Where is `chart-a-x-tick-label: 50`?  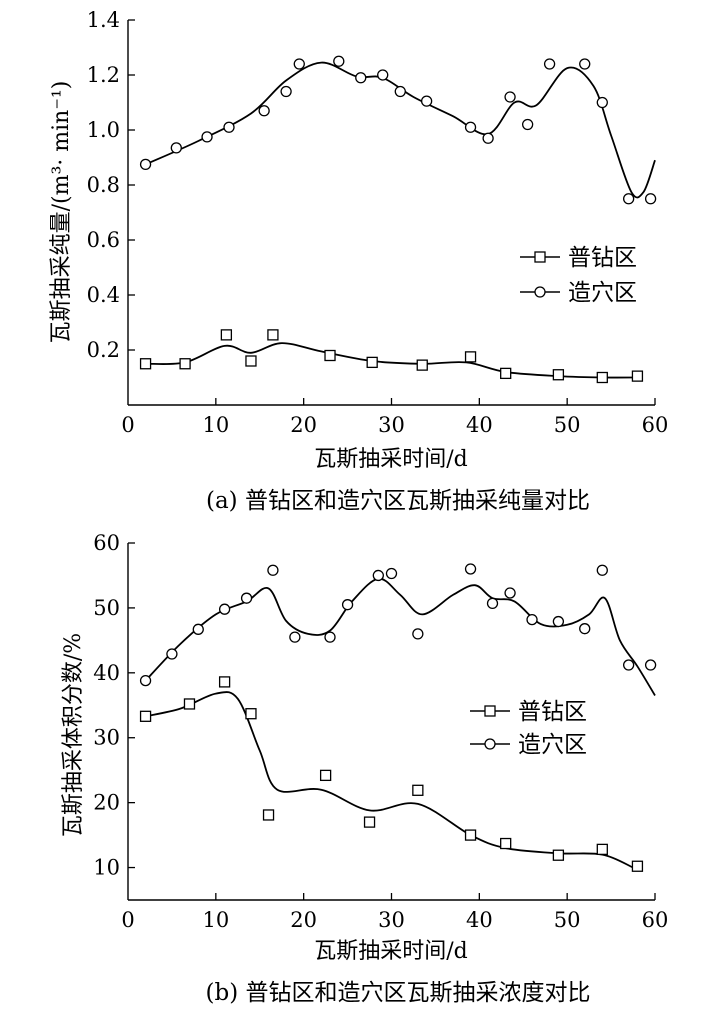
chart-a-x-tick-label: 50 is located at coordinates (567, 425).